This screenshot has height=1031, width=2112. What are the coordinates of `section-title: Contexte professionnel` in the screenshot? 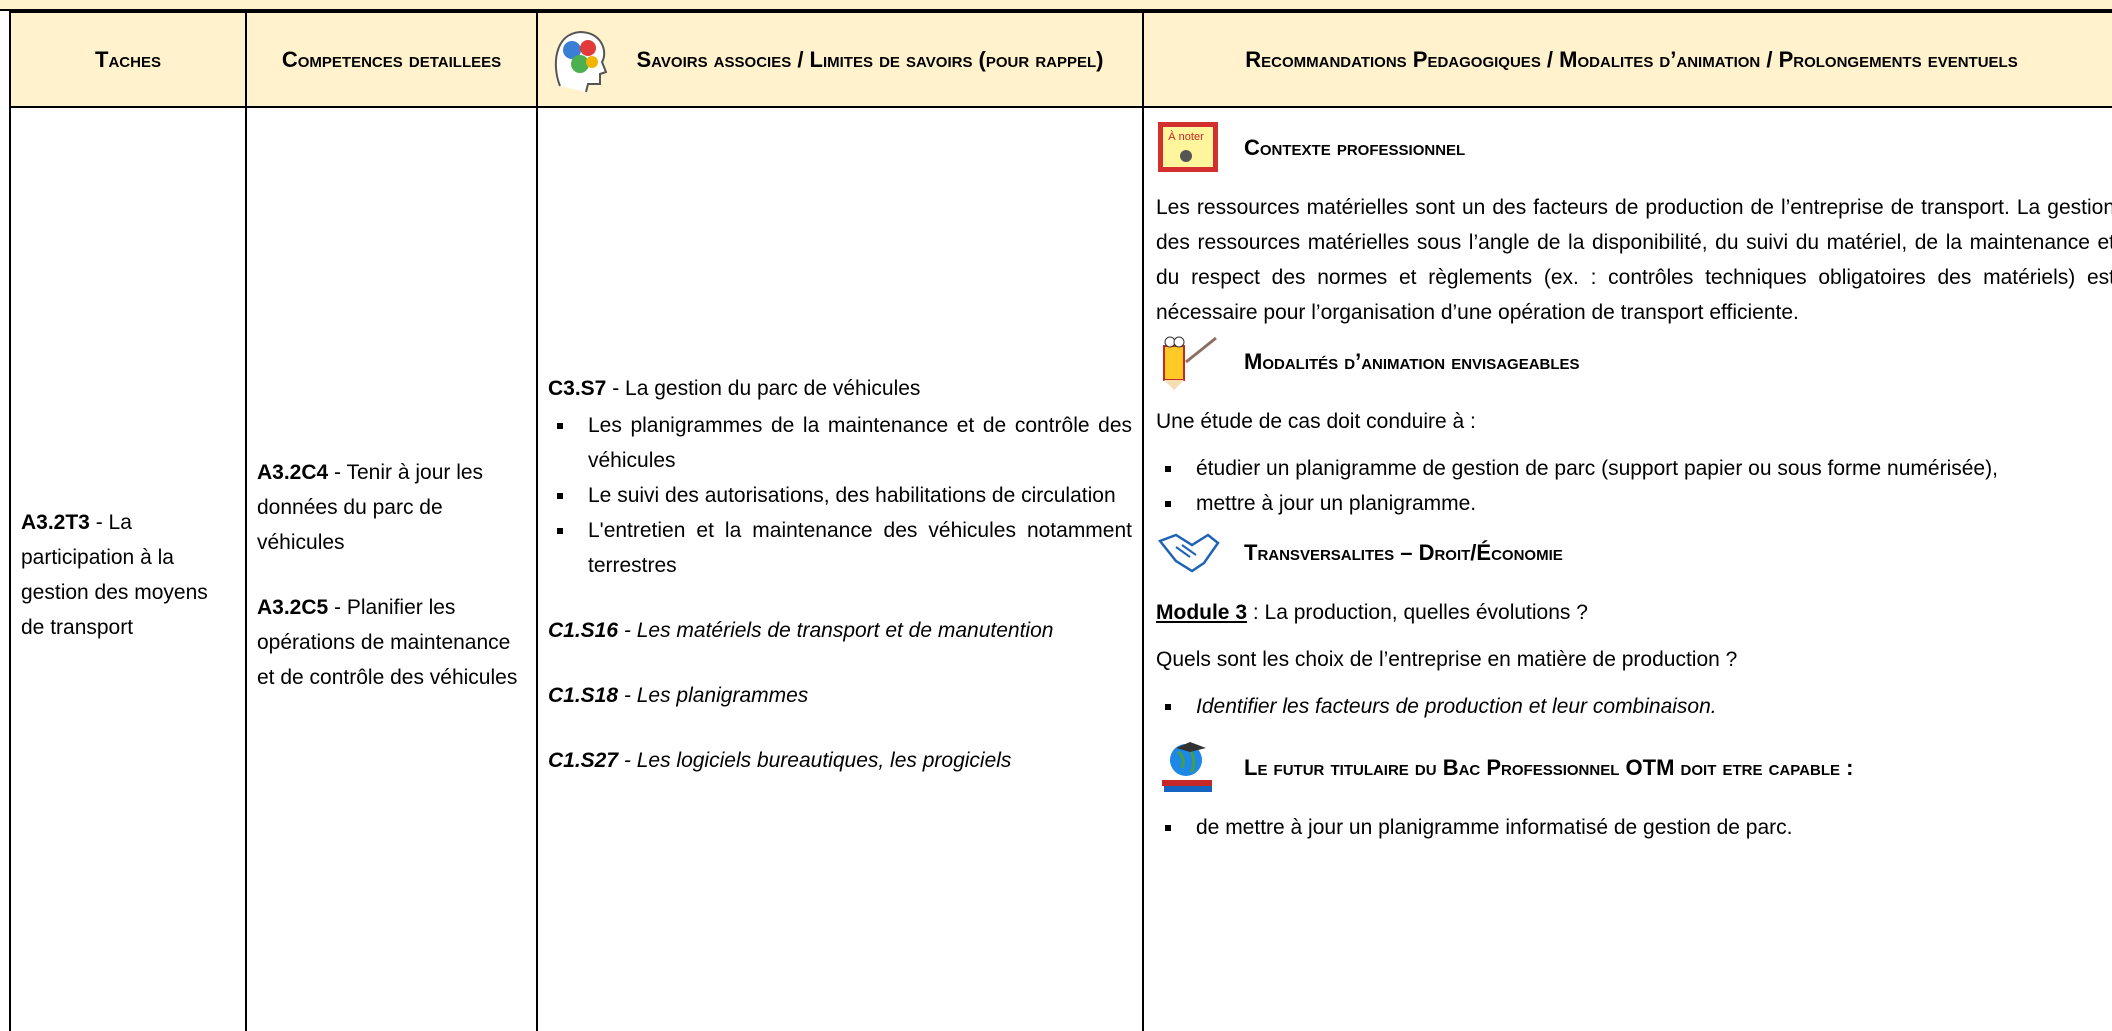 It's located at (1355, 147).